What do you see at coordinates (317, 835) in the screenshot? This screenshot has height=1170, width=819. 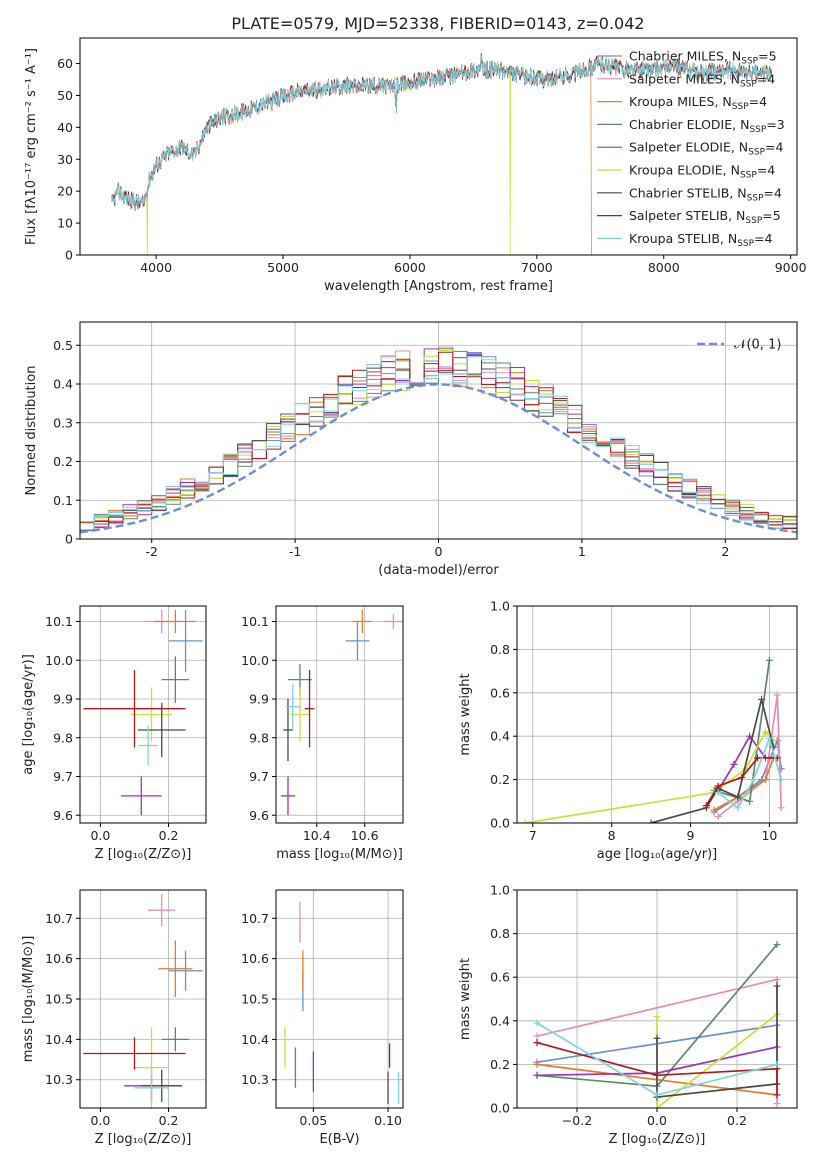 I see `x-tick-label: 10.4` at bounding box center [317, 835].